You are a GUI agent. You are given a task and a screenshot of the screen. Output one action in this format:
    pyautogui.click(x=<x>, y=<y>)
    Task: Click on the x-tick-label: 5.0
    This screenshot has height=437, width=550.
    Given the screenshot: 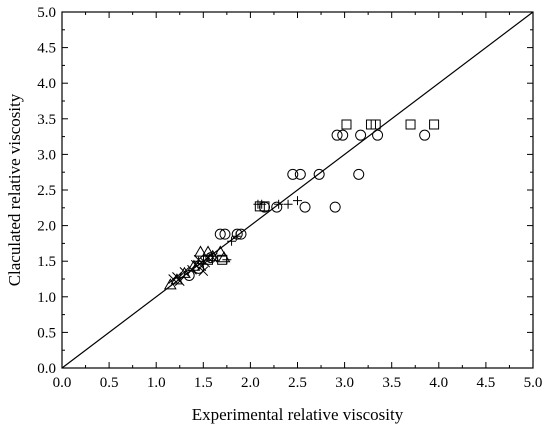 What is the action you would take?
    pyautogui.click(x=533, y=383)
    